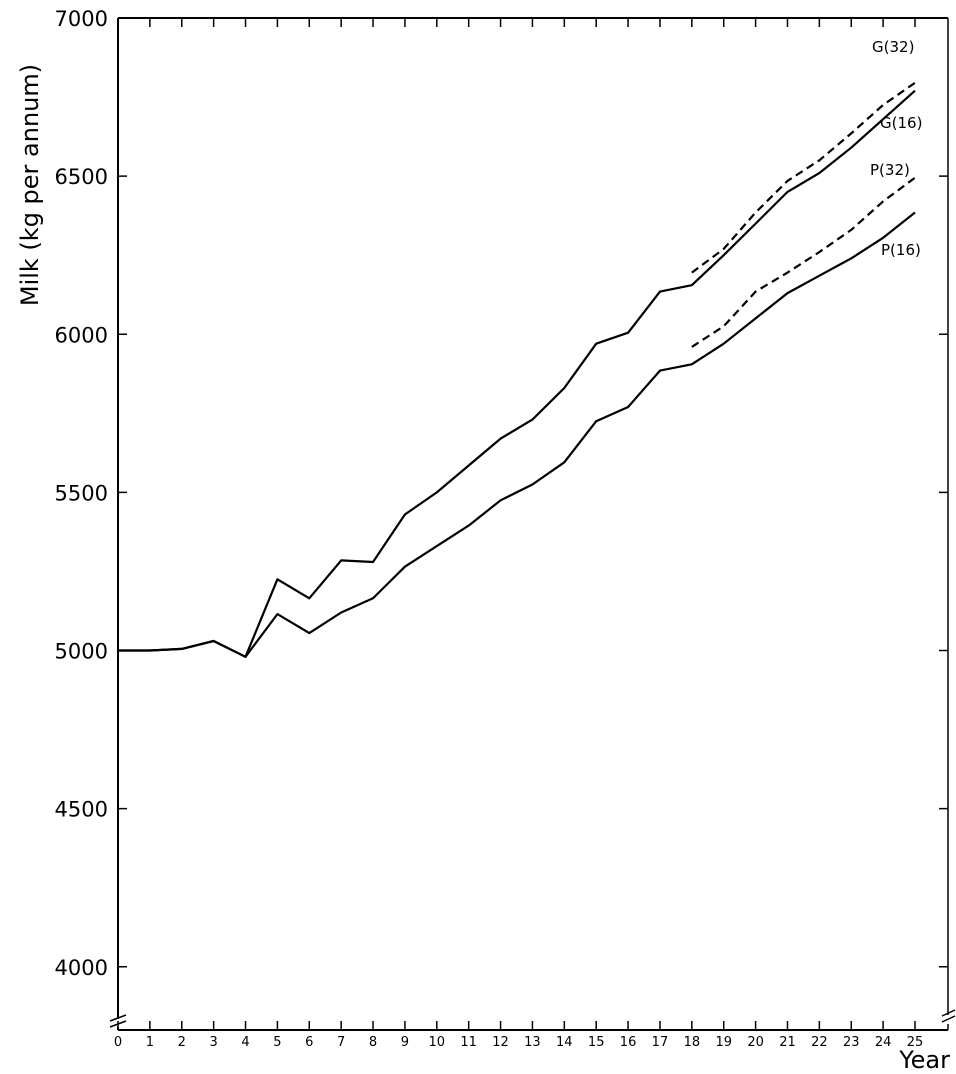 This screenshot has width=956, height=1074. Describe the element at coordinates (500, 1042) in the screenshot. I see `x-tick-label: 12` at that location.